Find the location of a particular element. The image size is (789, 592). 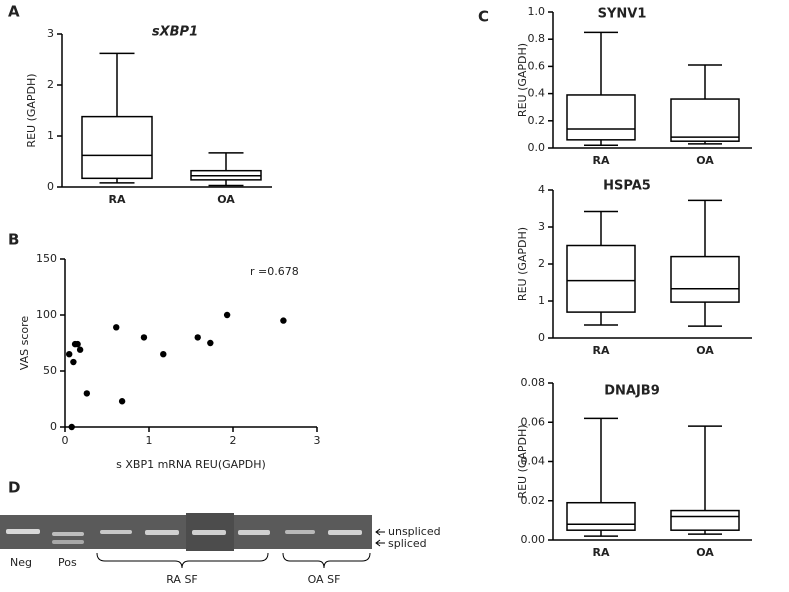

band-label: unspliced is located at coordinates (414, 531).